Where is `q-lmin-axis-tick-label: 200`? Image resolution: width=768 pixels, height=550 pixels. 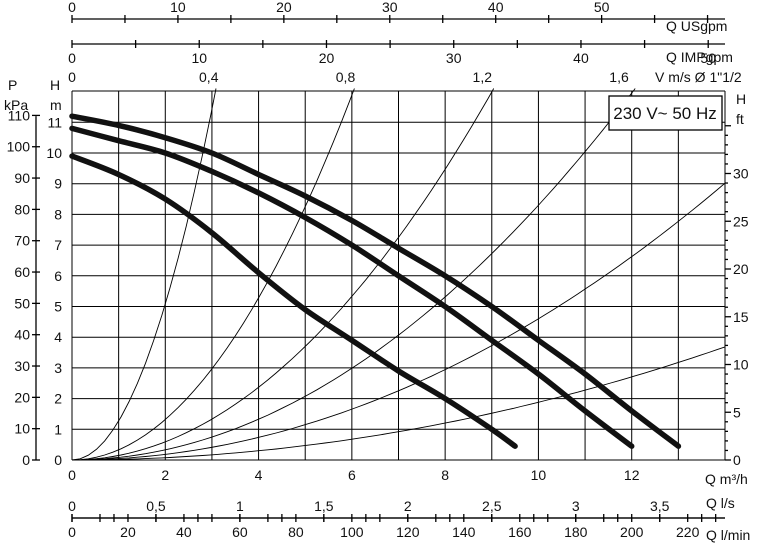 q-lmin-axis-tick-label: 200 is located at coordinates (632, 532).